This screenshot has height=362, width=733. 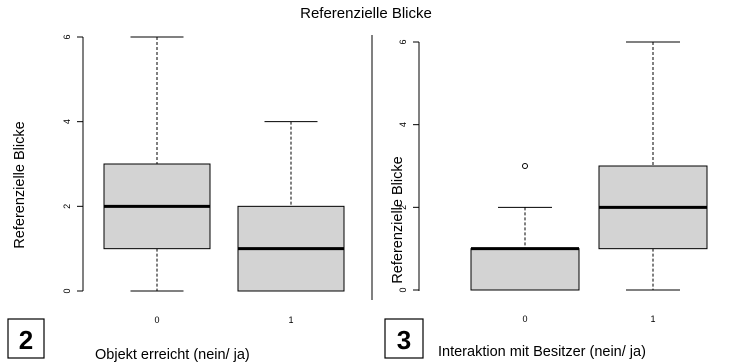 What do you see at coordinates (542, 352) in the screenshot?
I see `x-axis-label: Interaktion mit Besitzer (nein/ ja)` at bounding box center [542, 352].